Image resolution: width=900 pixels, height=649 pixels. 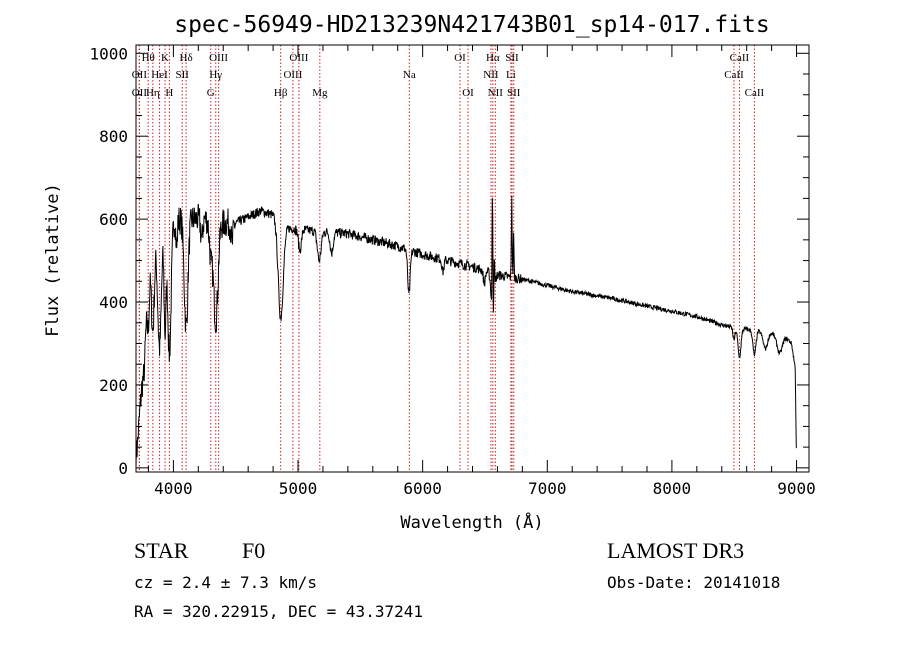 What do you see at coordinates (215, 75) in the screenshot?
I see `spectral-line-label: Hγ` at bounding box center [215, 75].